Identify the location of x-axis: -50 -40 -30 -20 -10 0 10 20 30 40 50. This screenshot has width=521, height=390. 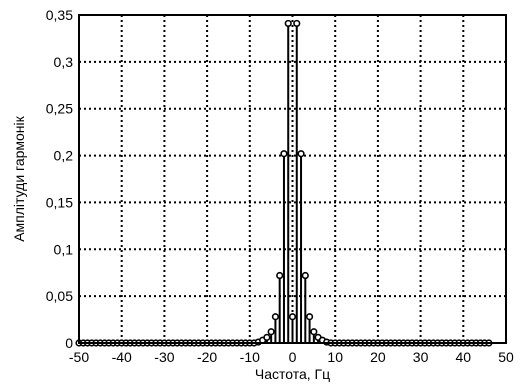
(291, 357).